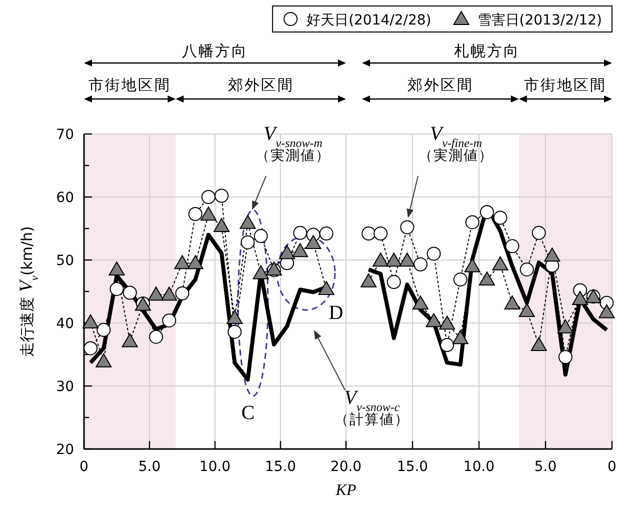  I want to click on annotation: V$_{v-fine-m}$ （実測値）, so click(456, 143).